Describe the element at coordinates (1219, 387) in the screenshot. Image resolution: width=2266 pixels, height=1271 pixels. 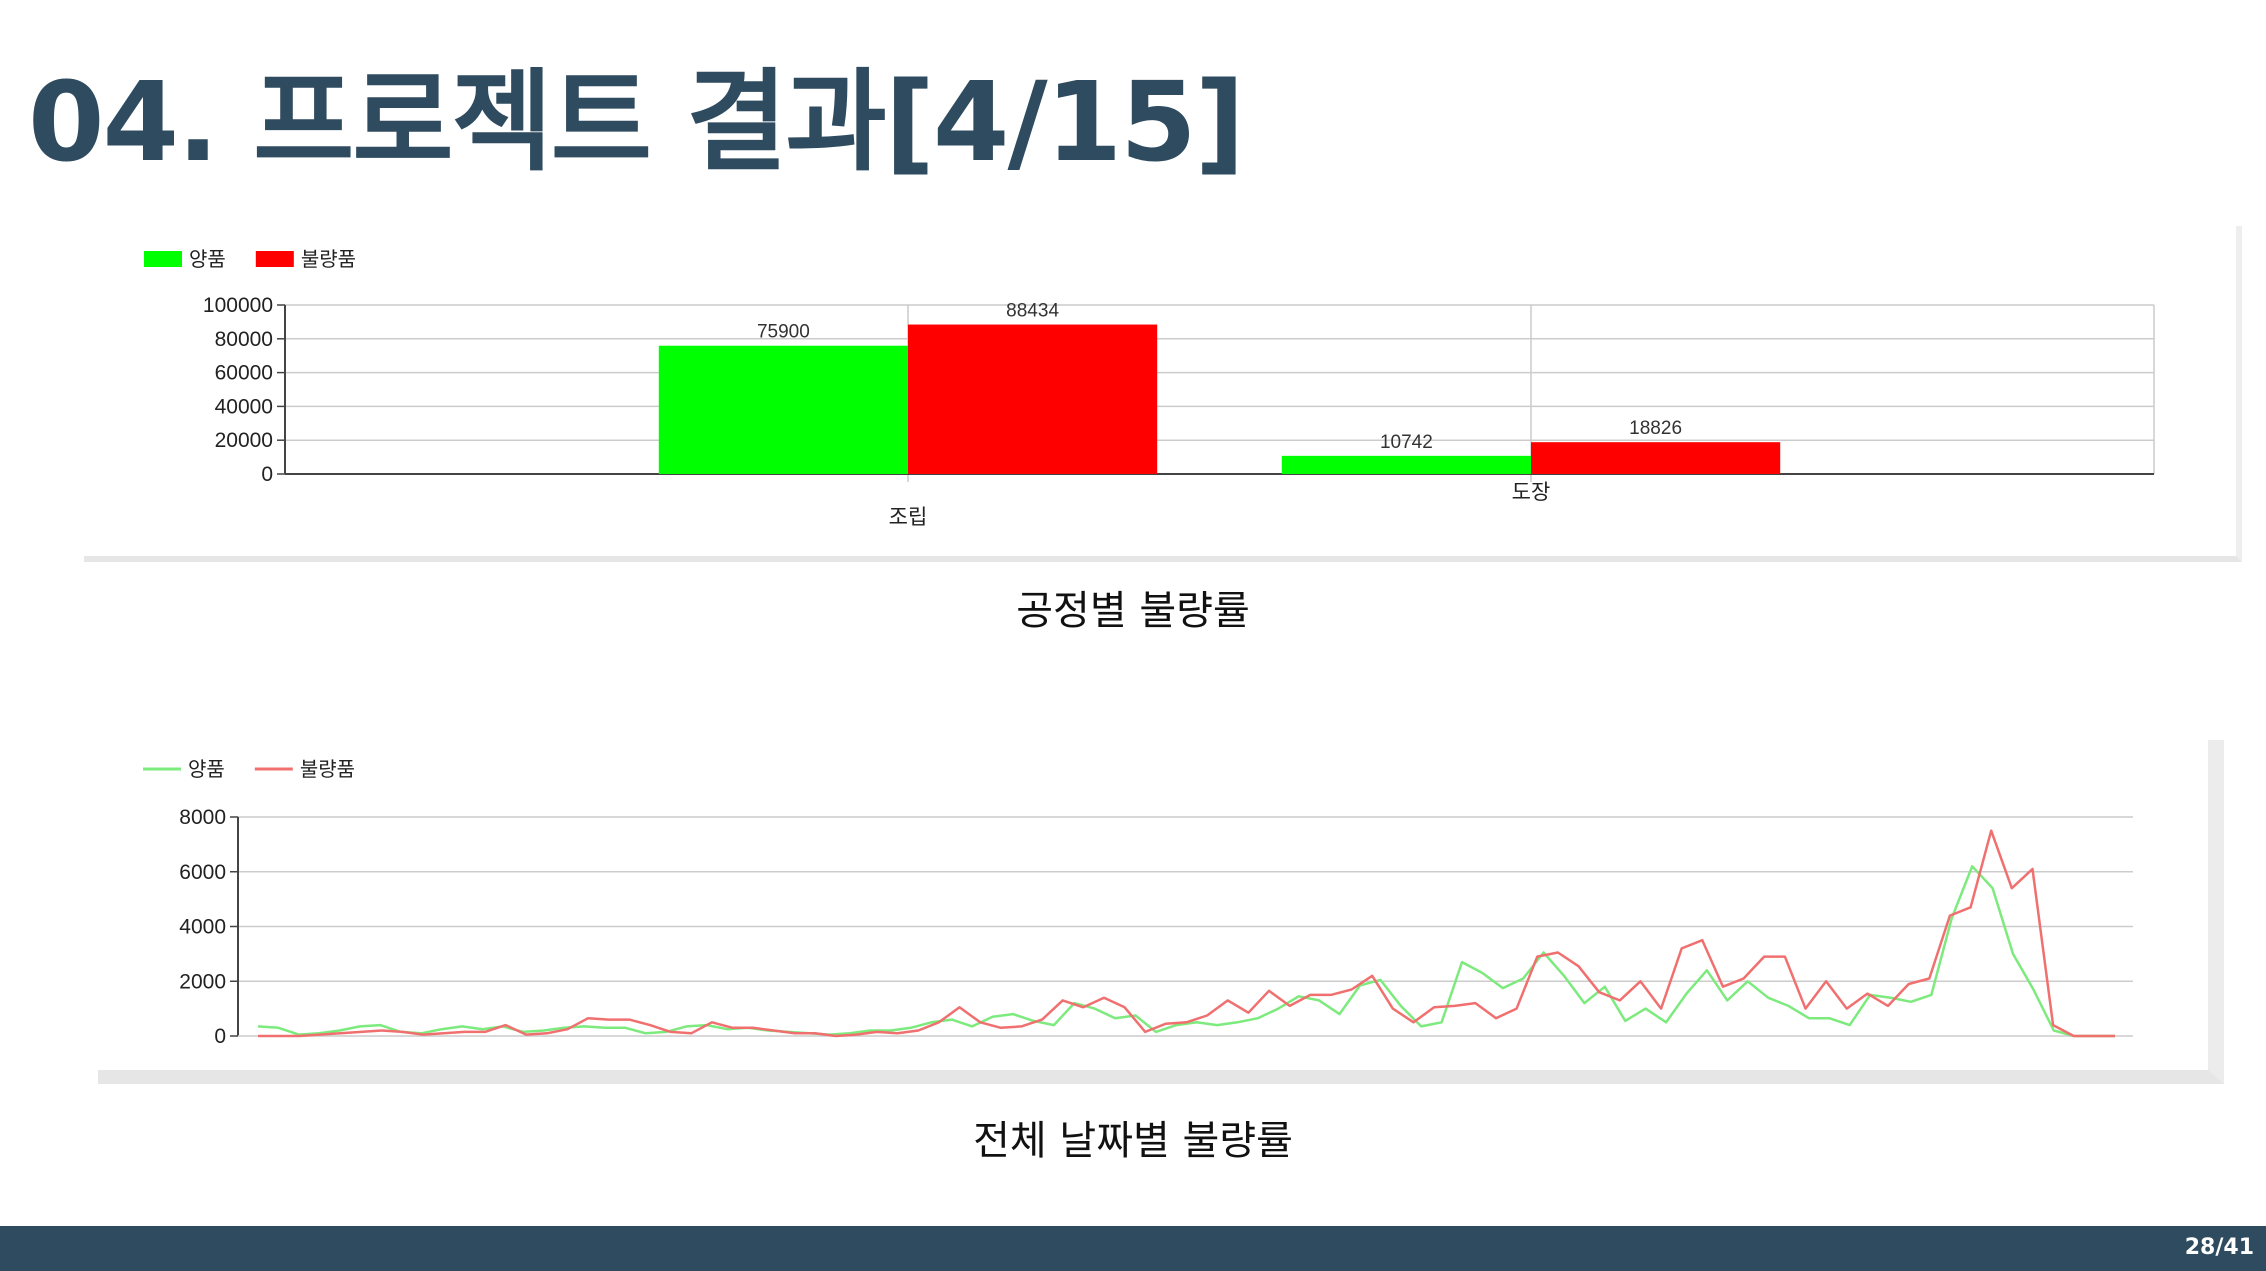
I see `bar-chart-bars: 75900 88434 10742 18826` at that location.